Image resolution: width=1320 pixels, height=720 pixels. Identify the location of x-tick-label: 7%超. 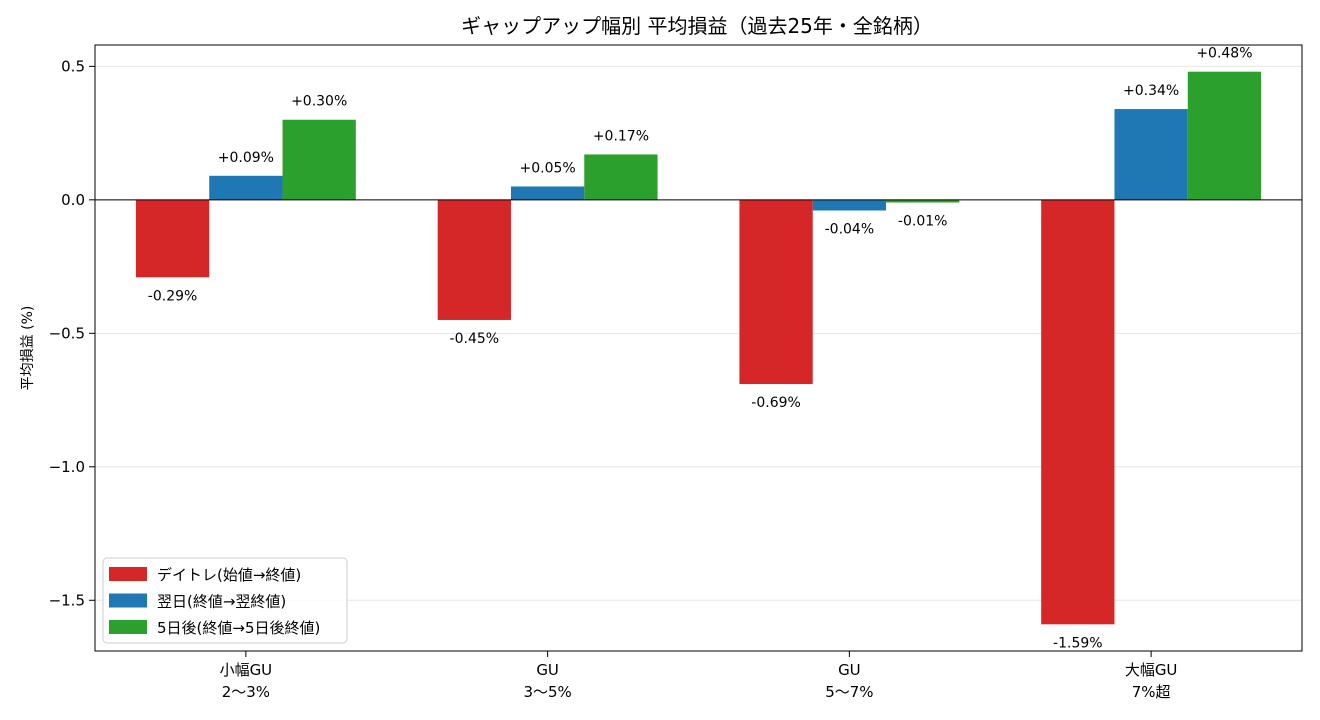
(1151, 692).